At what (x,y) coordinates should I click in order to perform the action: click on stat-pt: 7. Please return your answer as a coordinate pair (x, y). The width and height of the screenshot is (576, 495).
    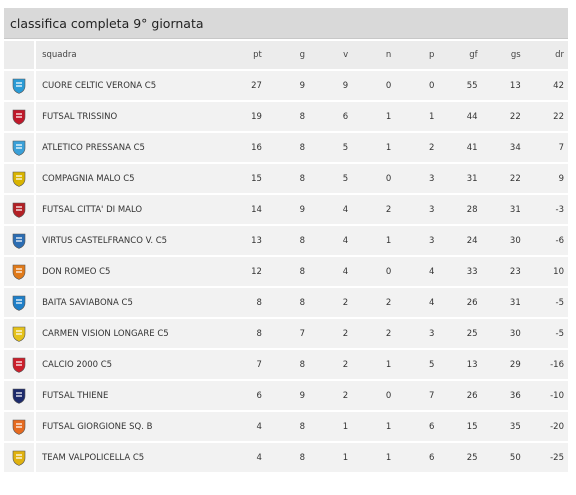
    Looking at the image, I should click on (244, 364).